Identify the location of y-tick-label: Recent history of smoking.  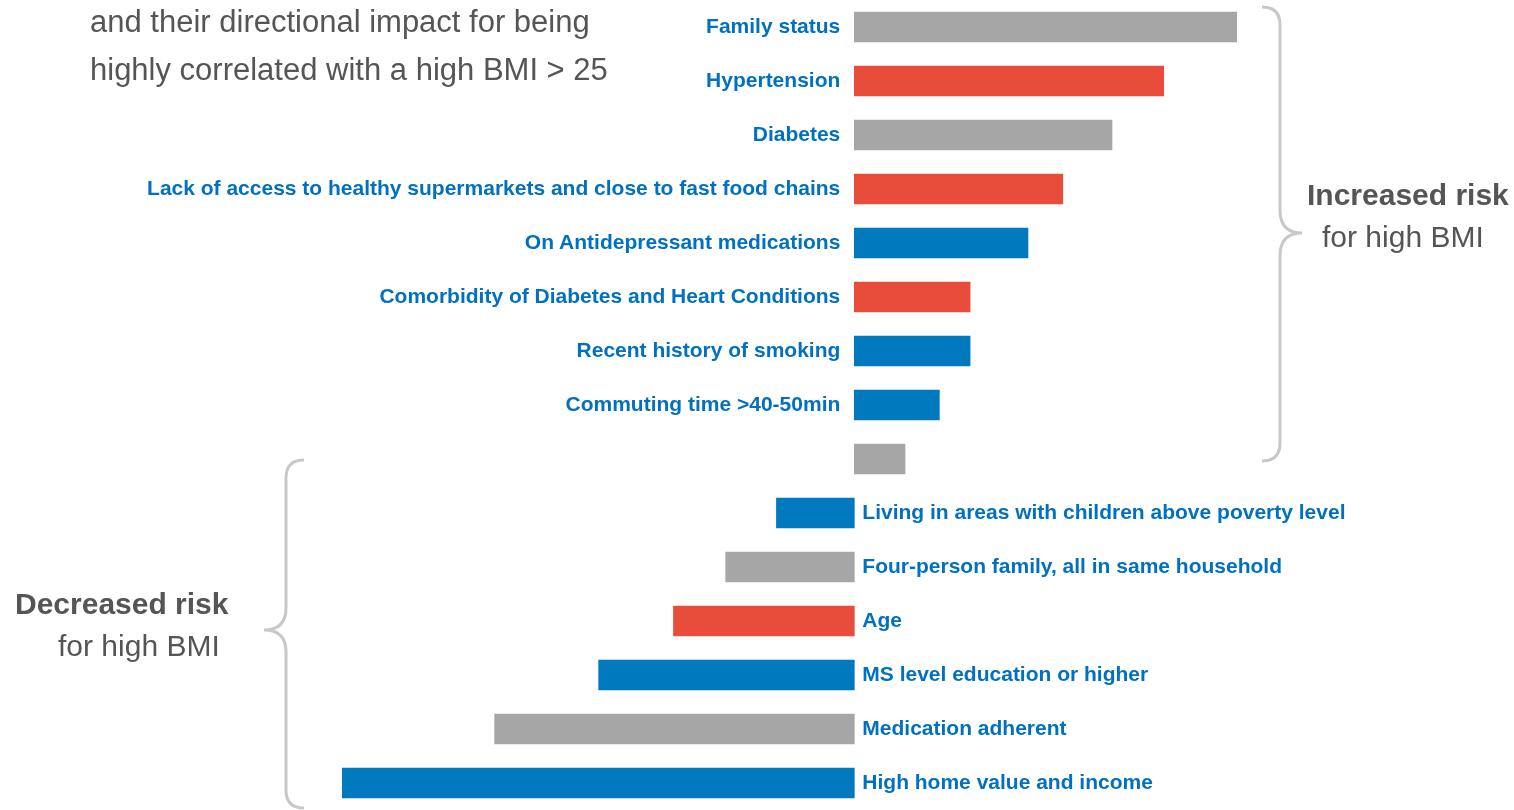
(708, 349).